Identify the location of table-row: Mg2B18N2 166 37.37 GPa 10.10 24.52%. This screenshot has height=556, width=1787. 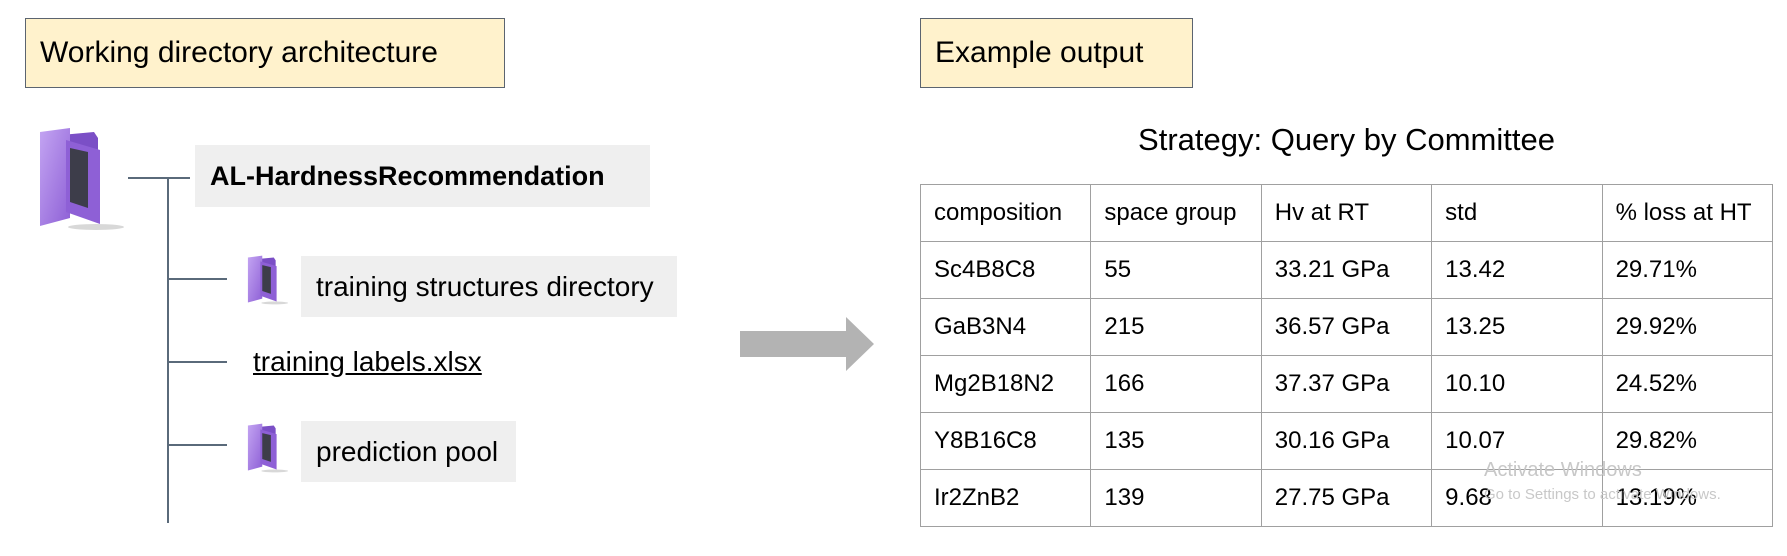
(1346, 384).